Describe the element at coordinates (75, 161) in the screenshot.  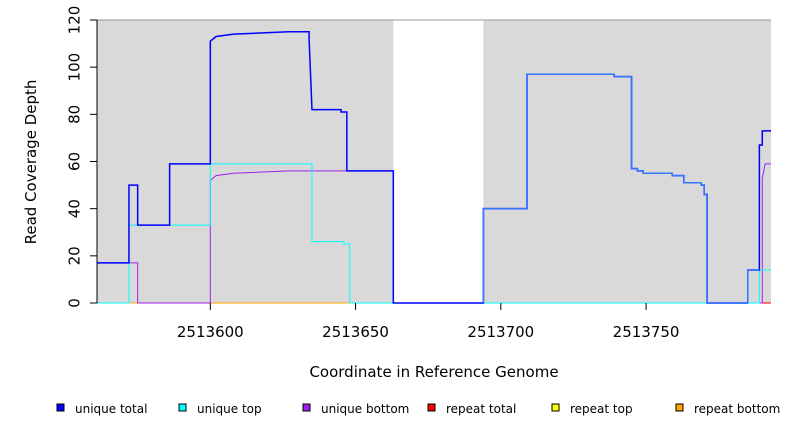
I see `y-tick-label: 60` at that location.